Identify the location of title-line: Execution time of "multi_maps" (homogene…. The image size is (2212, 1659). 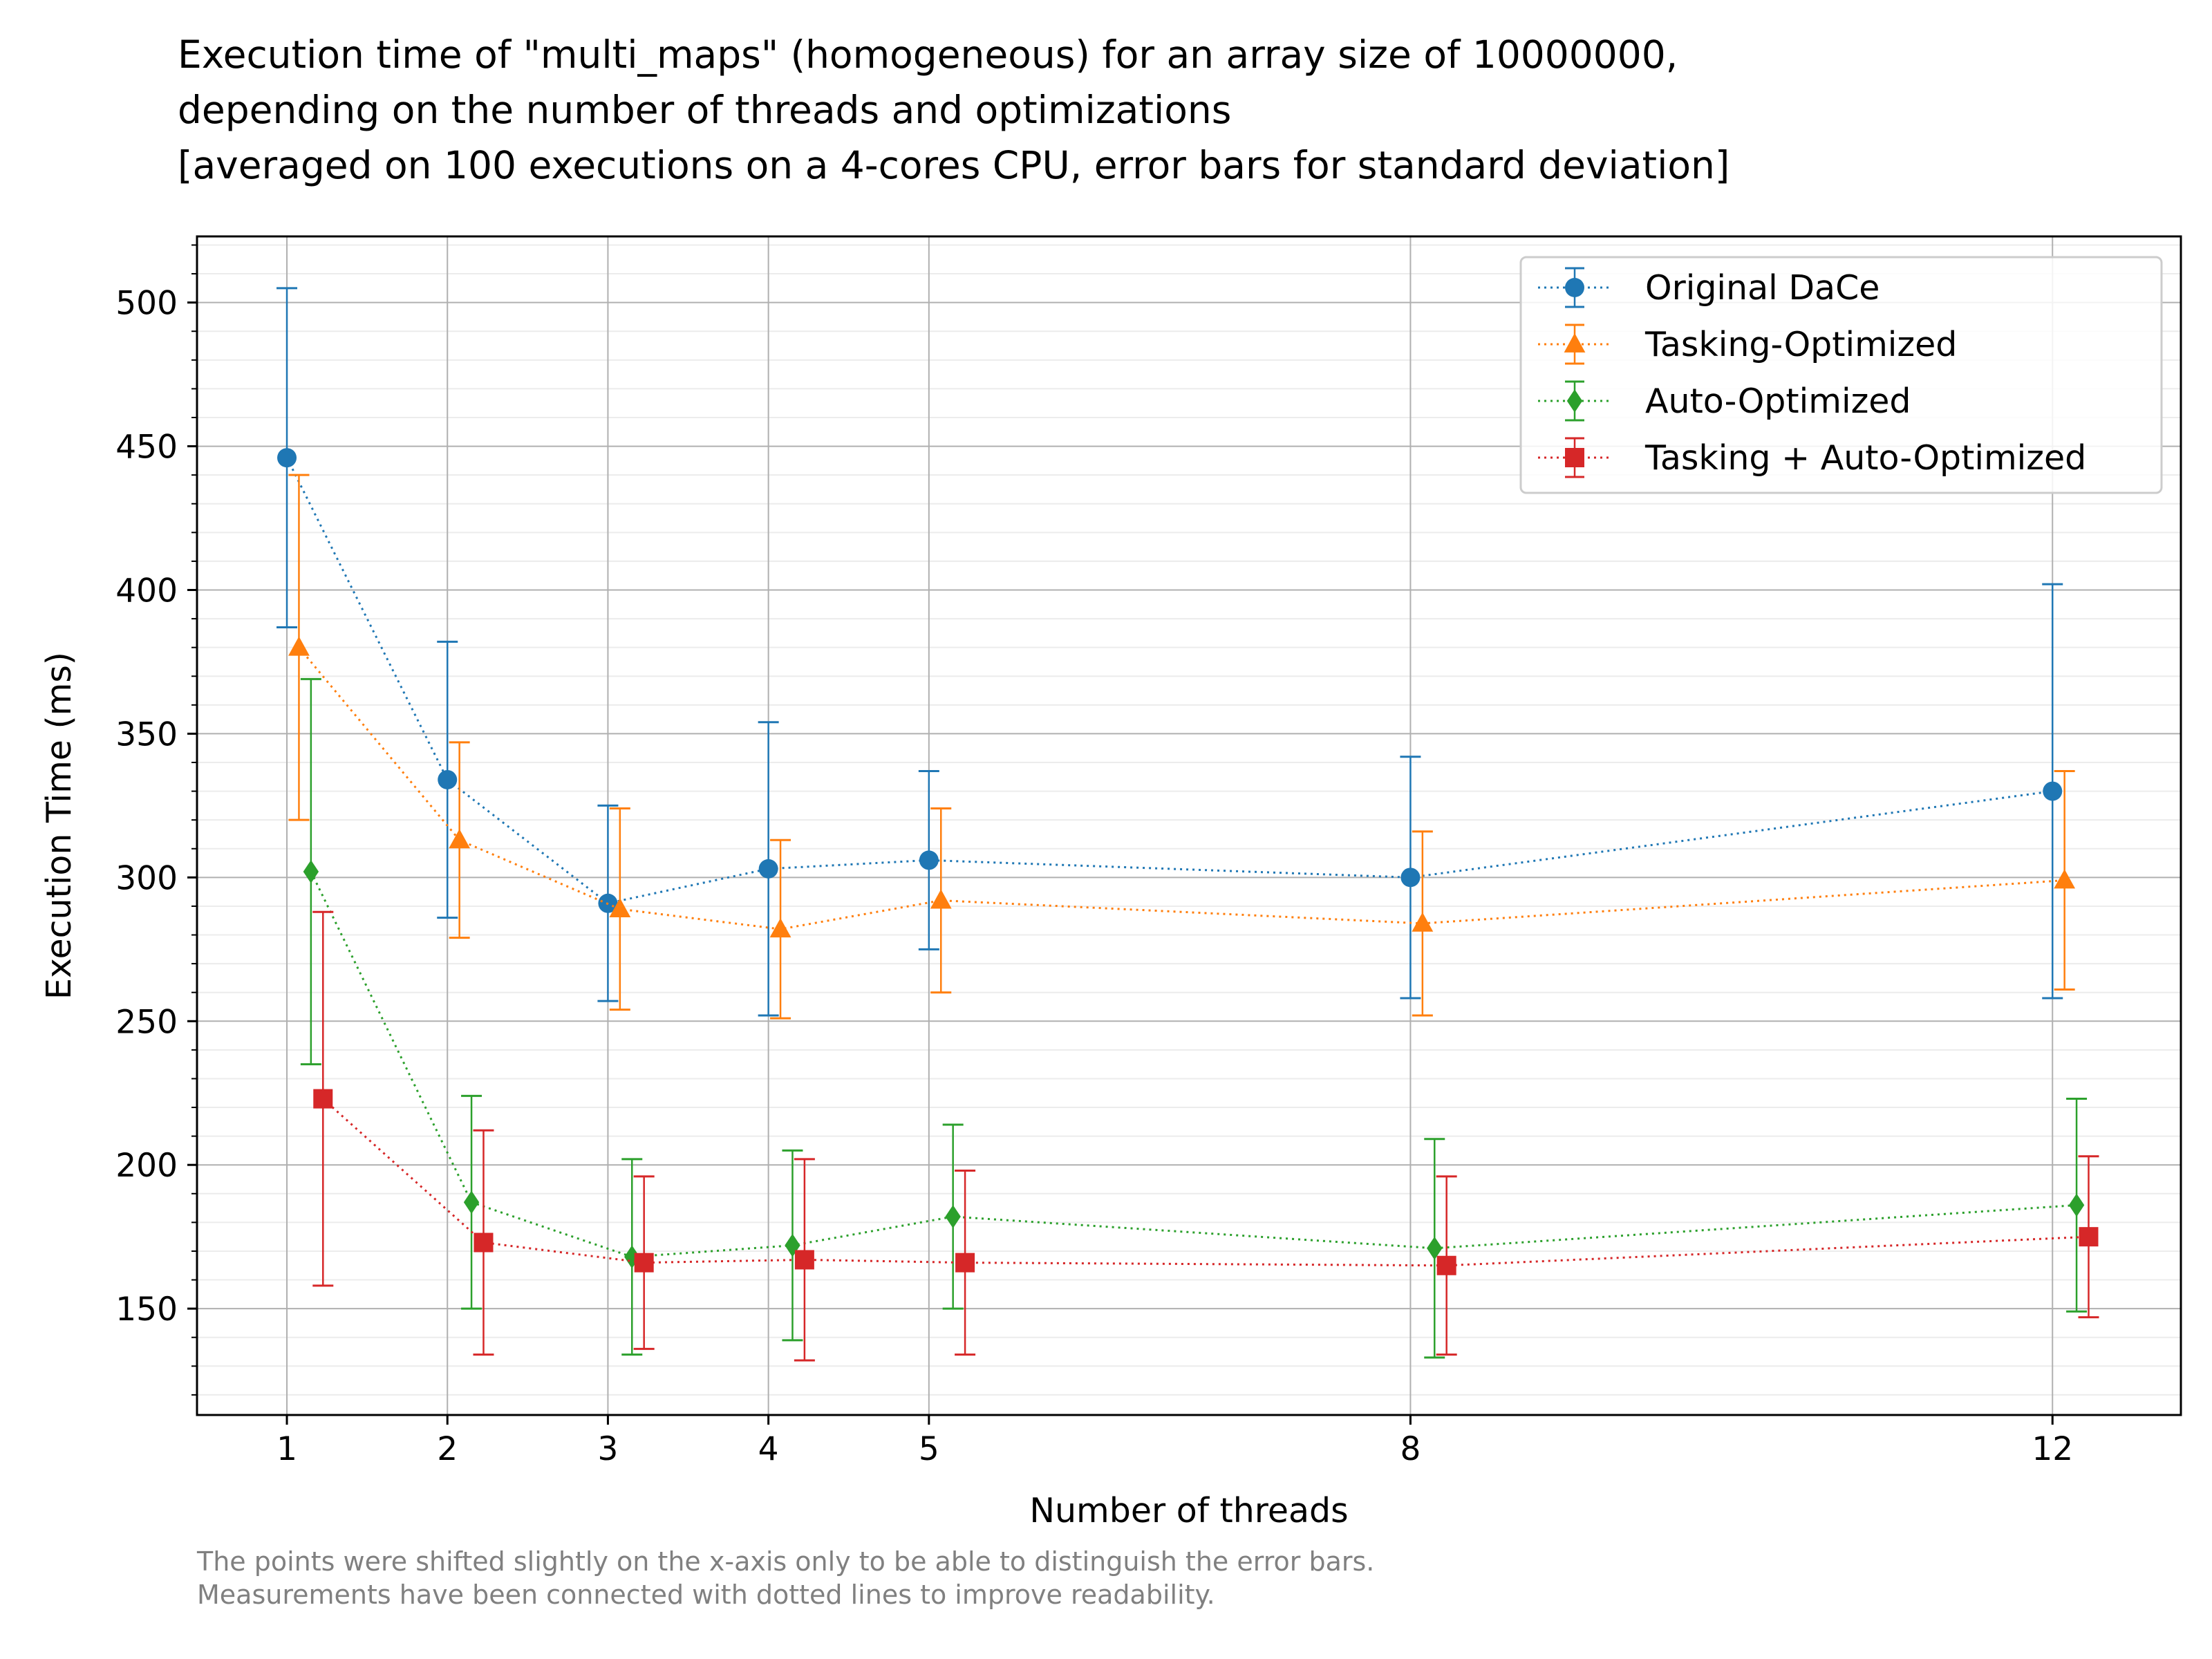
(928, 55).